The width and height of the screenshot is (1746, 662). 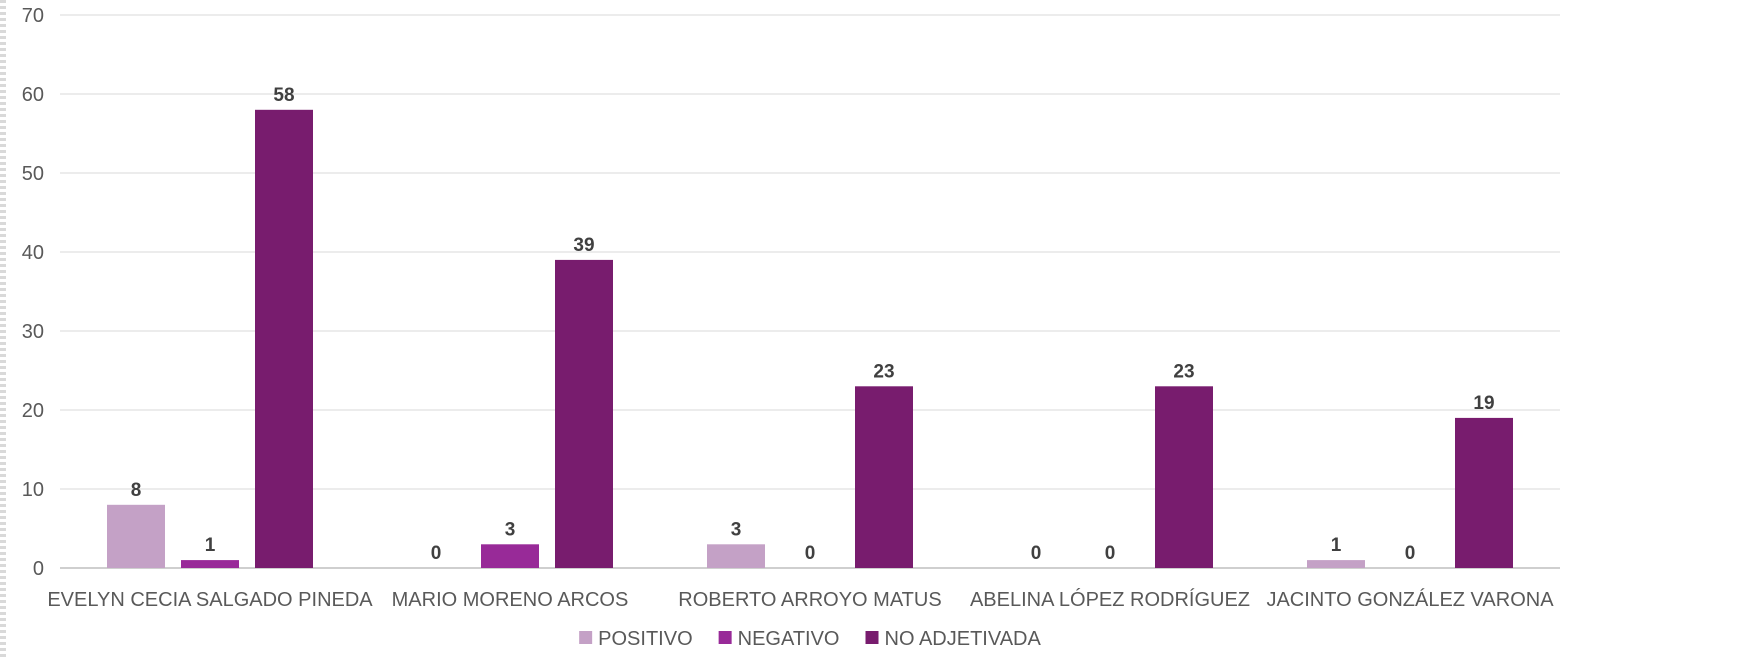 What do you see at coordinates (33, 490) in the screenshot?
I see `y-tick-label: 10` at bounding box center [33, 490].